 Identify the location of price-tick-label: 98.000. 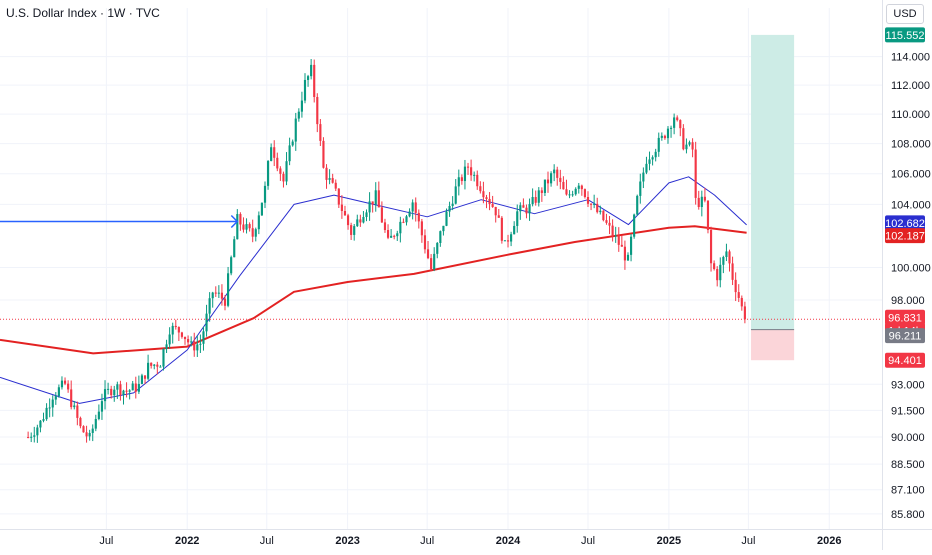
(908, 301).